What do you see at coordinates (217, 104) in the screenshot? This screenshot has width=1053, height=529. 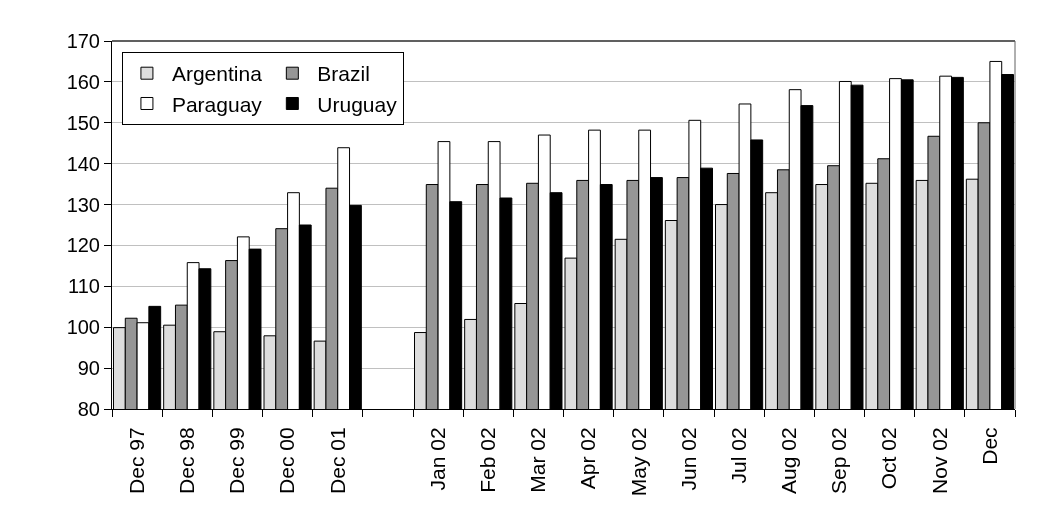 I see `legend-label: Paraguay` at bounding box center [217, 104].